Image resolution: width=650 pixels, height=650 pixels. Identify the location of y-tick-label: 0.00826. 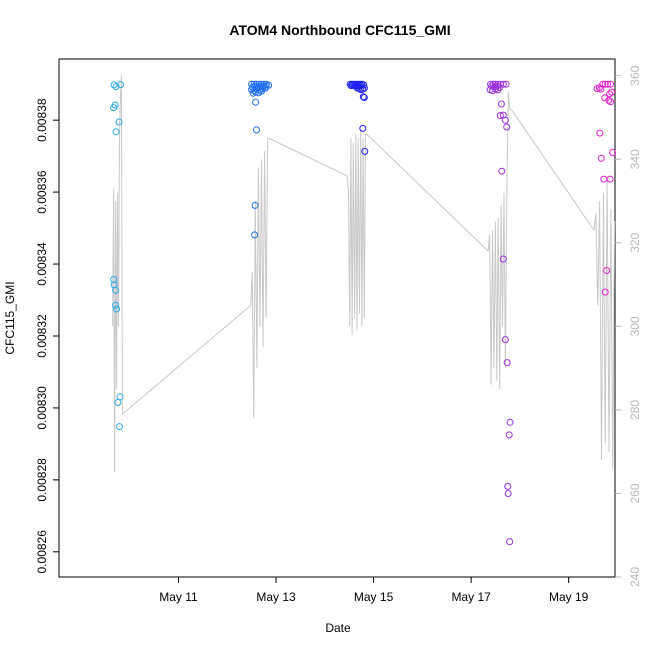
(42, 552).